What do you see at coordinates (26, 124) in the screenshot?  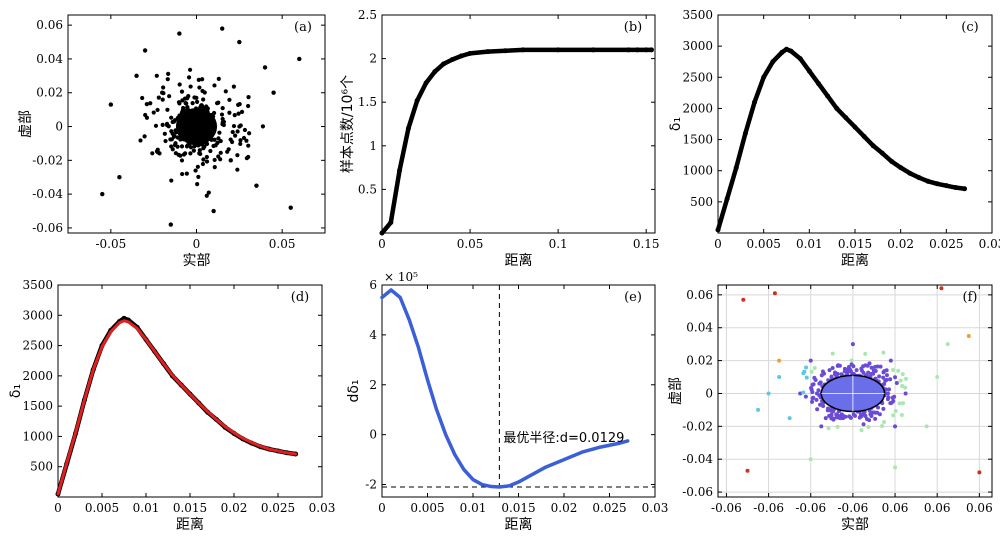 I see `y-axis-label: 虚部` at bounding box center [26, 124].